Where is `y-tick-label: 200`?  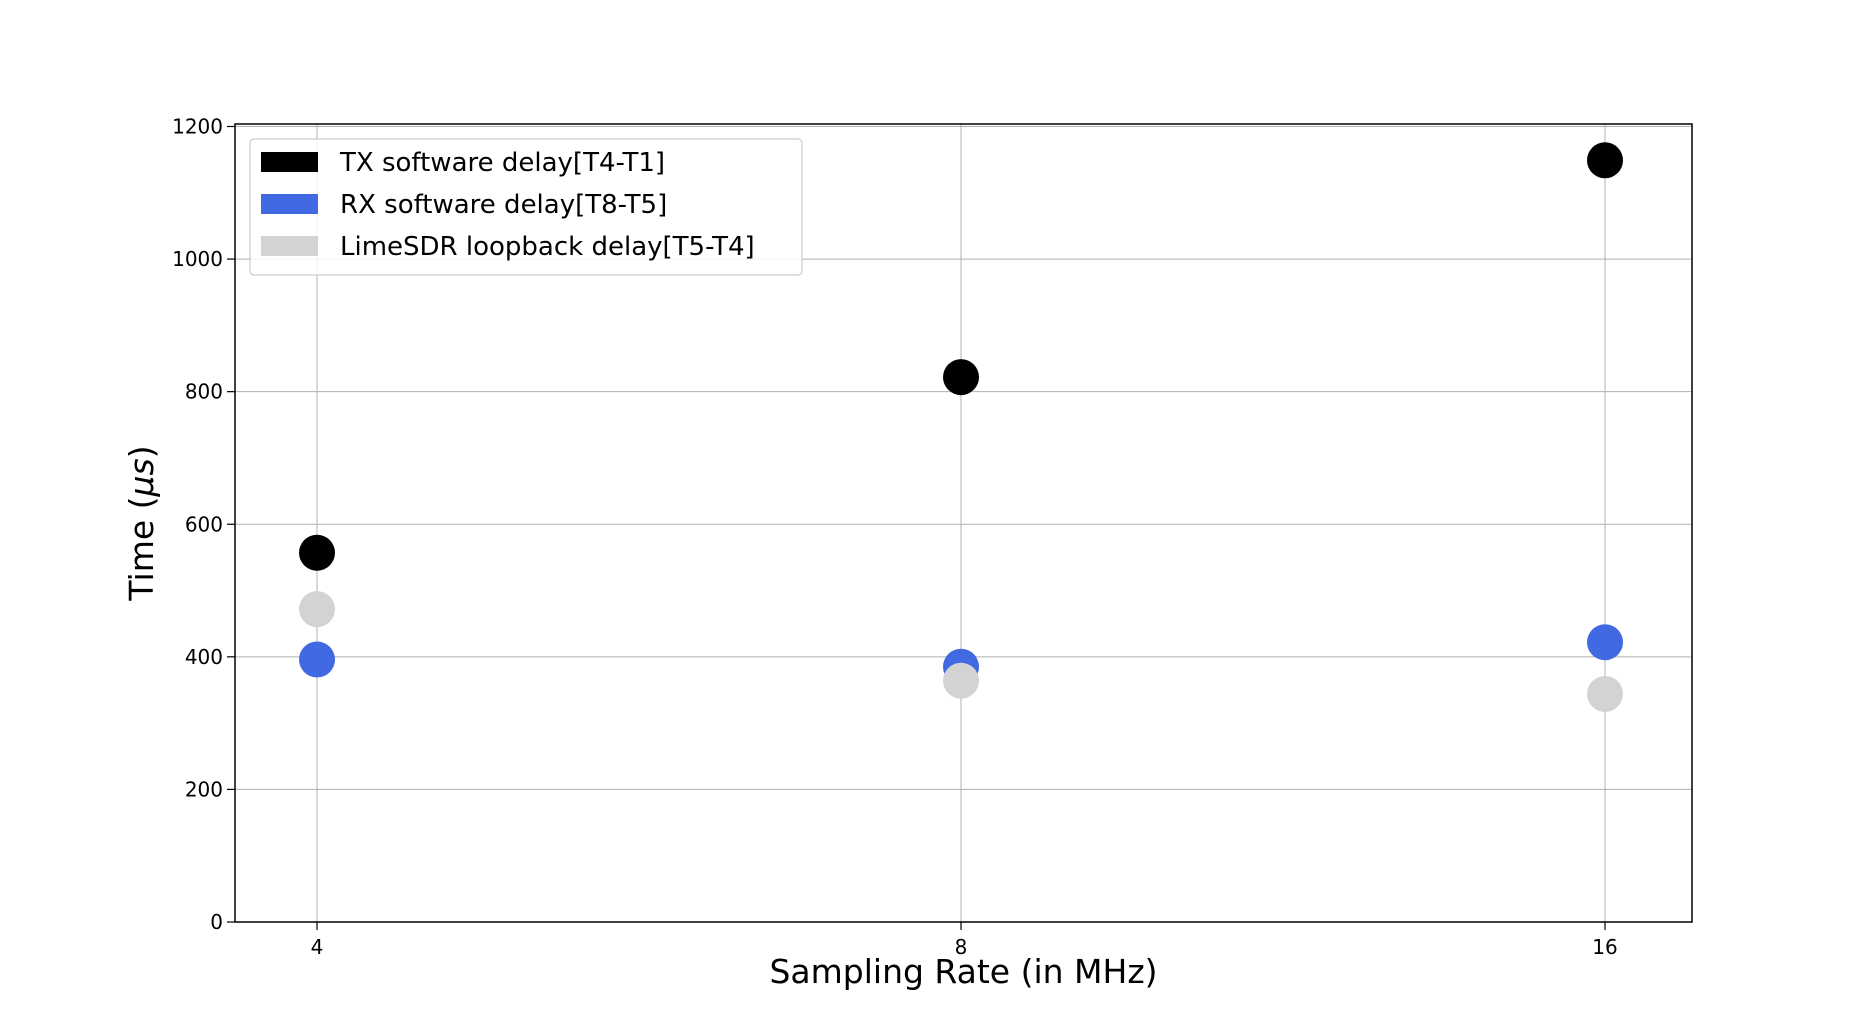
y-tick-label: 200 is located at coordinates (204, 789).